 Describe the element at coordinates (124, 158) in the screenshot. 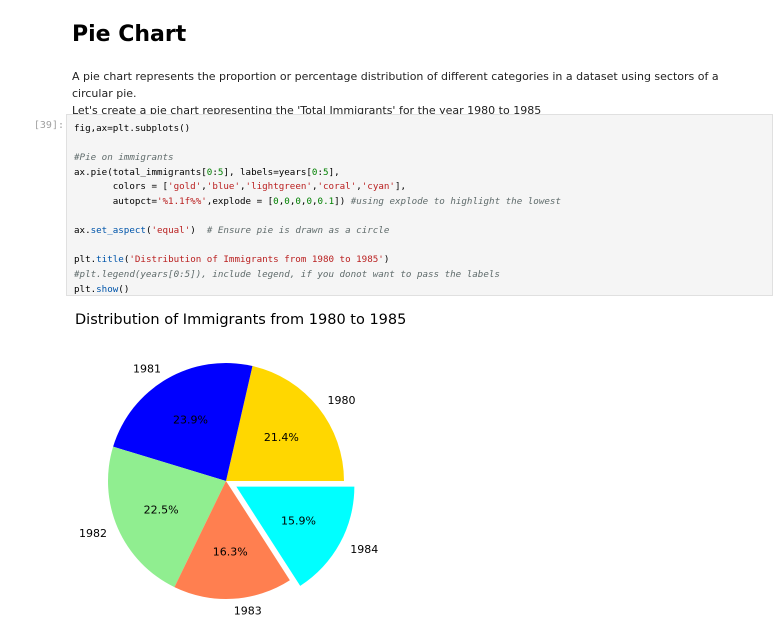

I see `code-token: #Pie on immigrants` at that location.